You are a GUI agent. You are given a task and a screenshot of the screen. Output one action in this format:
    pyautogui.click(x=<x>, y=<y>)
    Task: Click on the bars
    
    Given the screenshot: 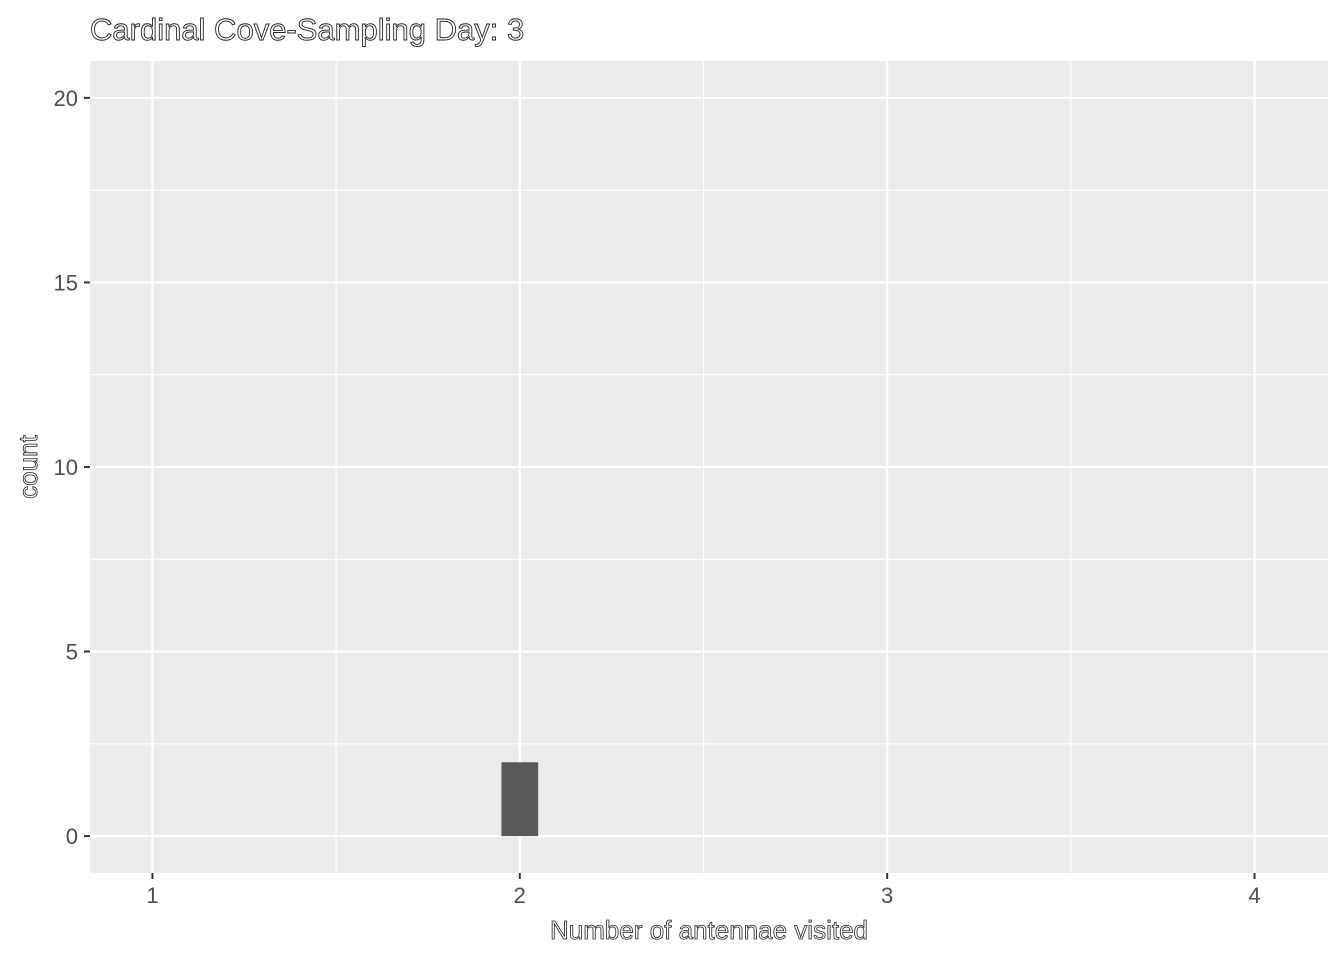 What is the action you would take?
    pyautogui.click(x=520, y=799)
    